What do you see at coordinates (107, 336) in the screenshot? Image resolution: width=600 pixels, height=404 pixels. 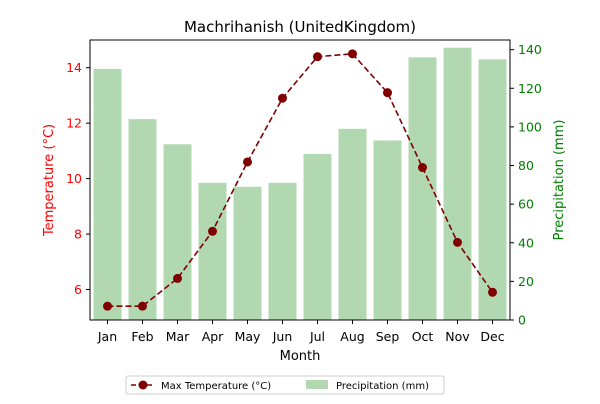 I see `x-tick-label: Jan` at bounding box center [107, 336].